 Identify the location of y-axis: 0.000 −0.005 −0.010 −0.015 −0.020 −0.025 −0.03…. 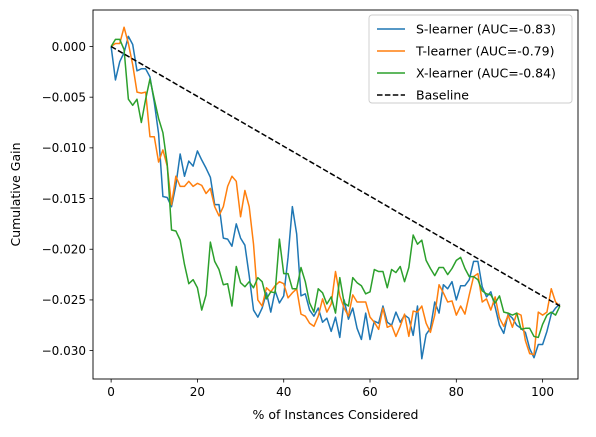
(67, 199).